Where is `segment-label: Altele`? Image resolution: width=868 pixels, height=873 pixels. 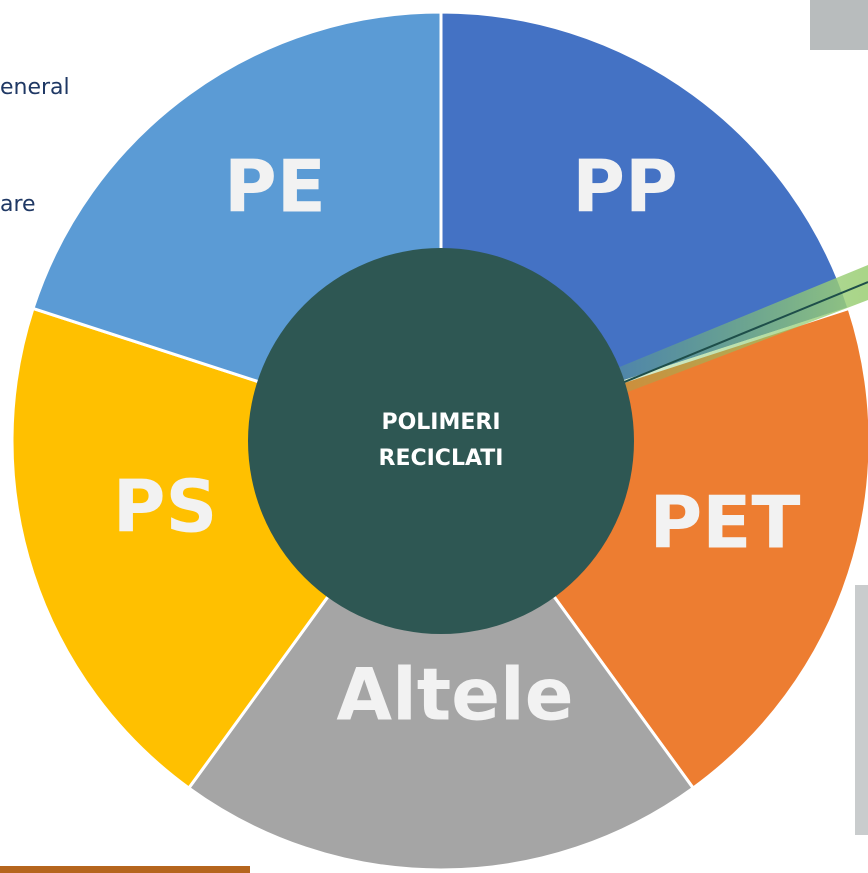 segment-label: Altele is located at coordinates (454, 695).